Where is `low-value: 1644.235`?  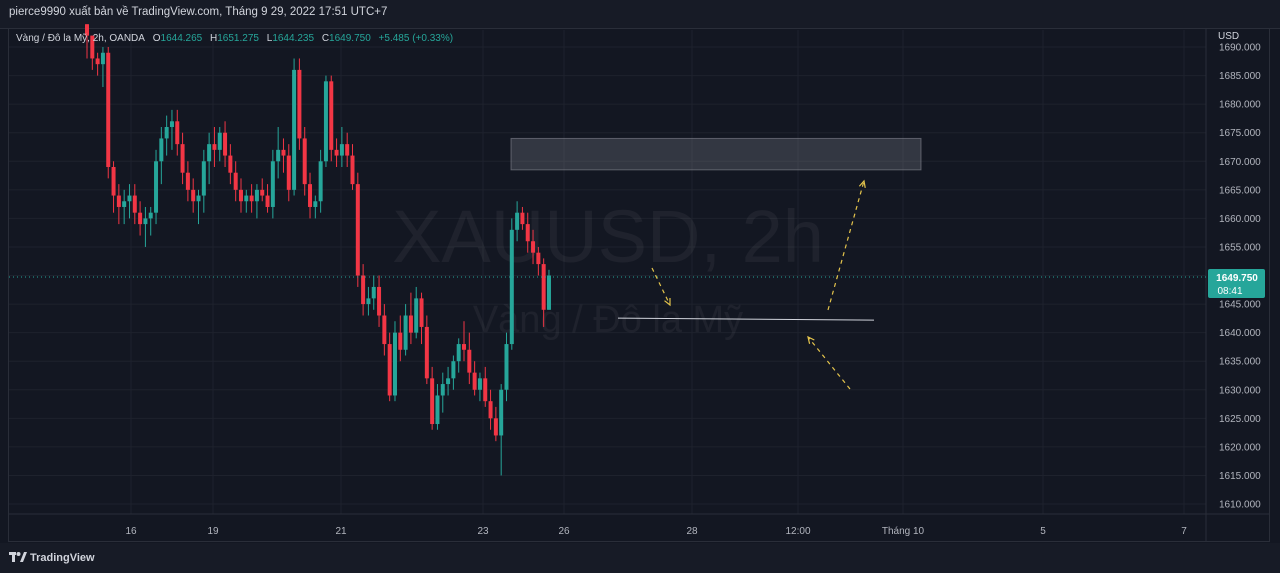
low-value: 1644.235 is located at coordinates (293, 38).